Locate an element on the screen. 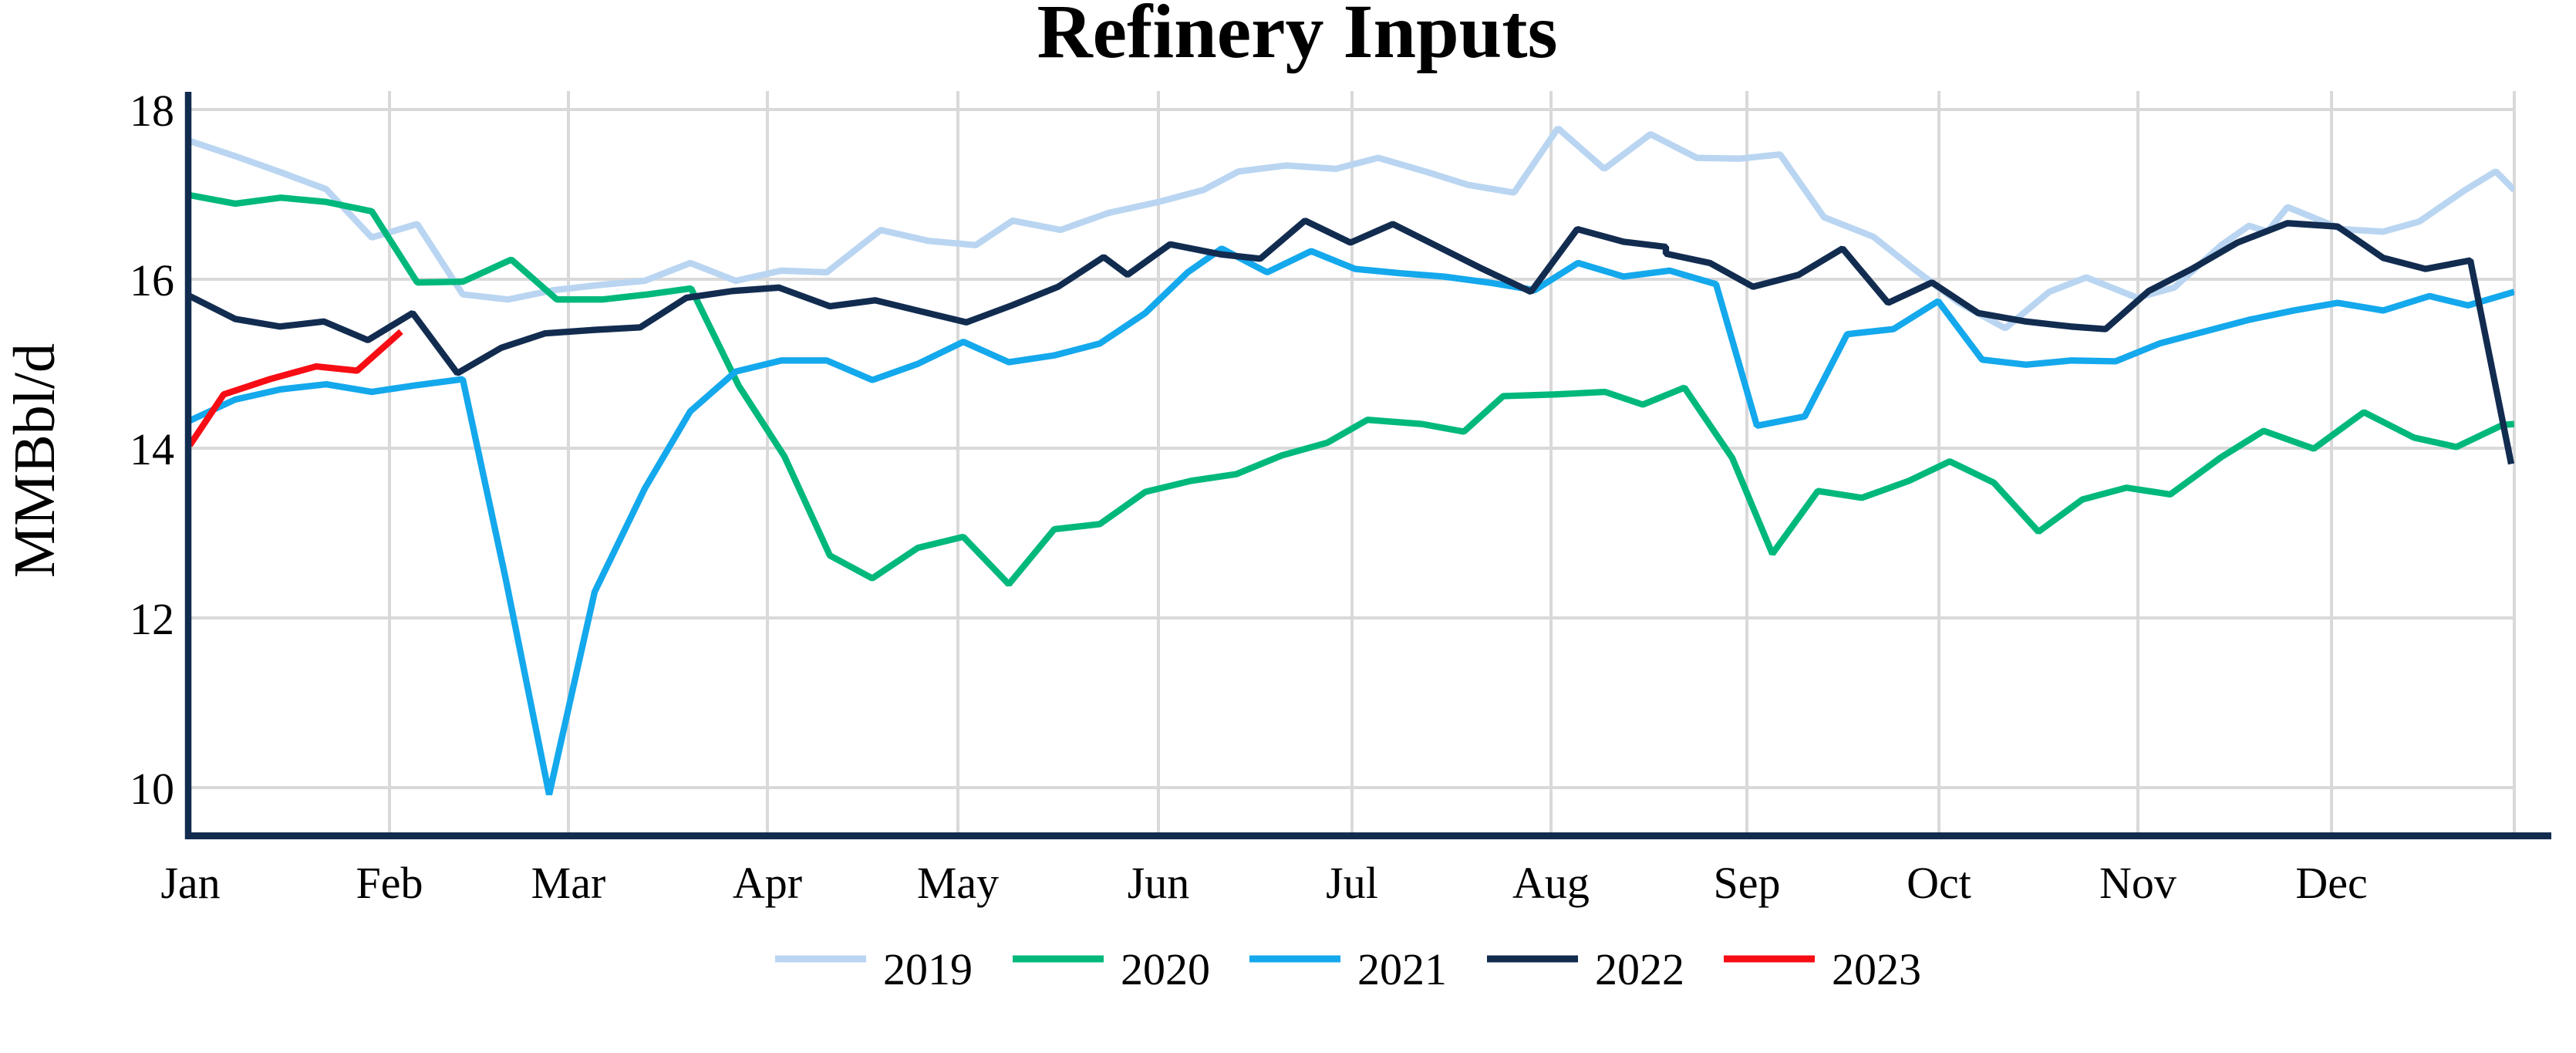 The image size is (2576, 1053). svg-text: 12 is located at coordinates (152, 619).